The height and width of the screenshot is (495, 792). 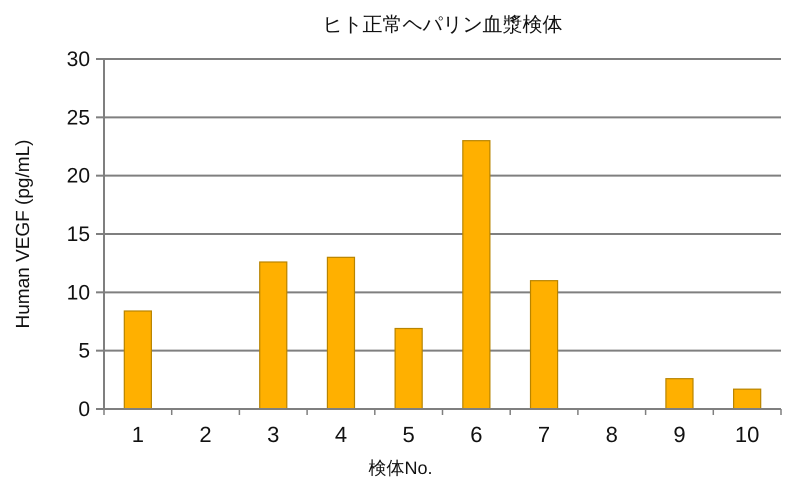 I want to click on ytick-label: 20, so click(x=78, y=176).